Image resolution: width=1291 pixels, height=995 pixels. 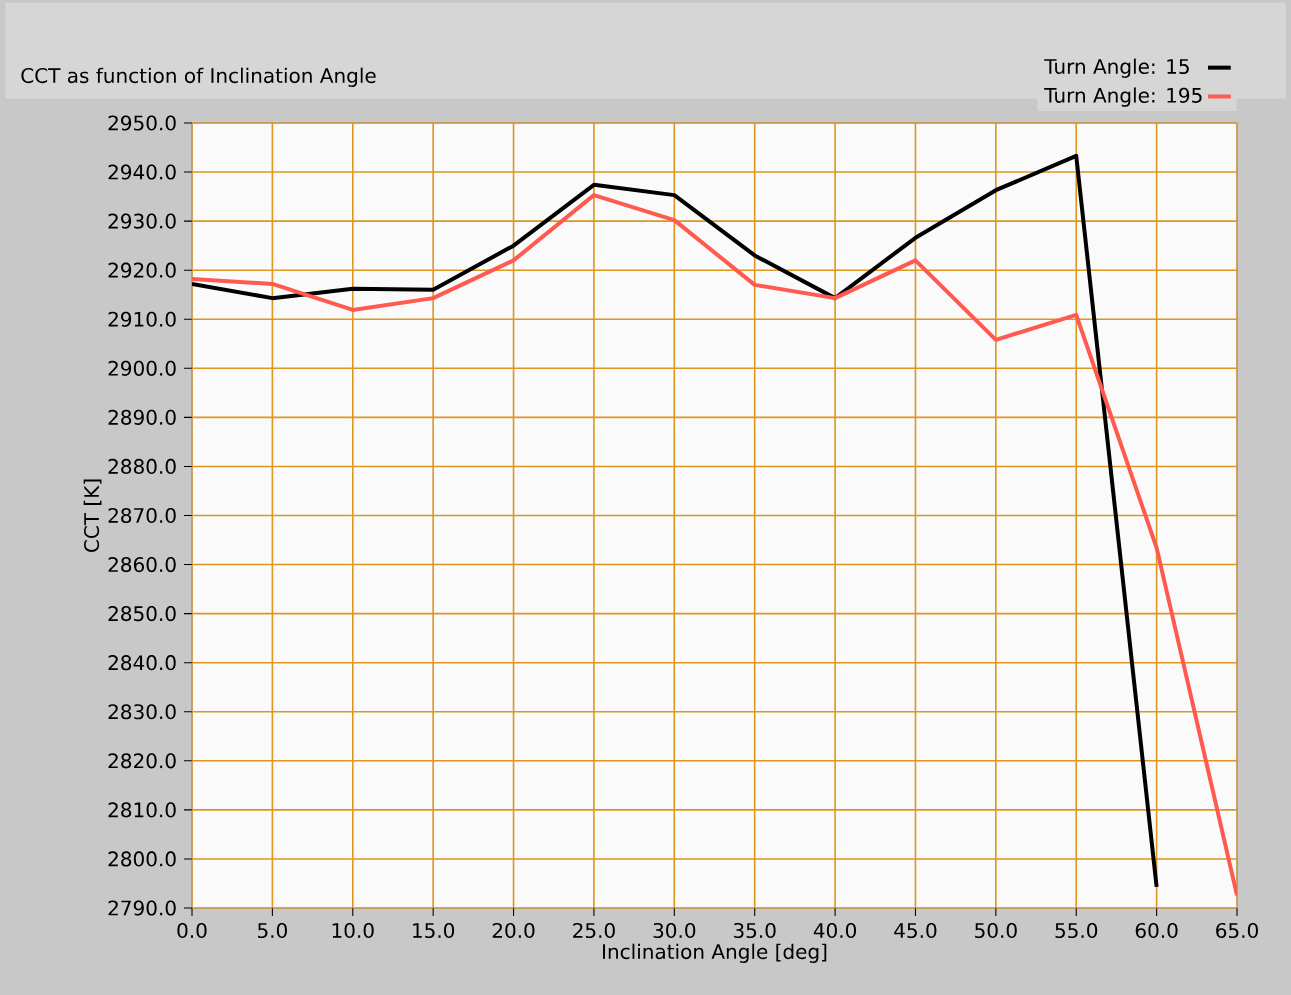 I want to click on y-tick-label: 2800.0, so click(x=142, y=859).